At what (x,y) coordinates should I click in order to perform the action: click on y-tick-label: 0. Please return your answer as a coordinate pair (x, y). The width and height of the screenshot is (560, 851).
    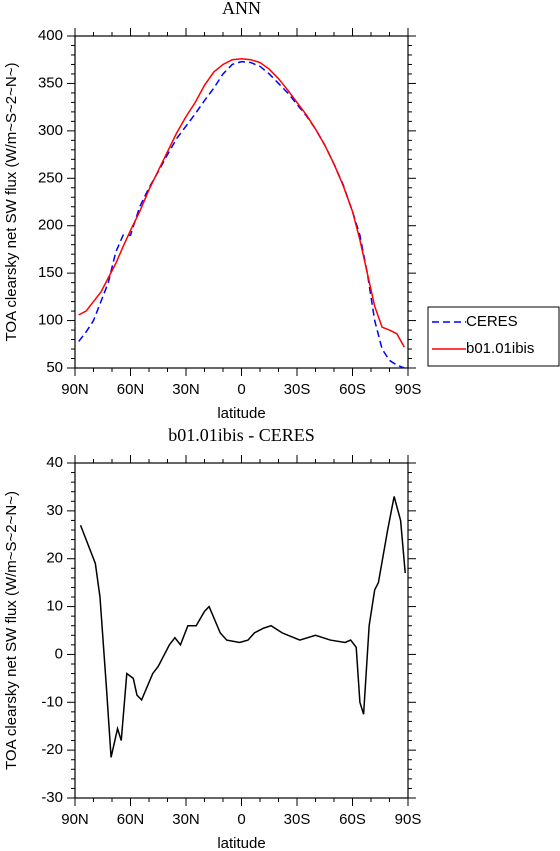
    Looking at the image, I should click on (59, 653).